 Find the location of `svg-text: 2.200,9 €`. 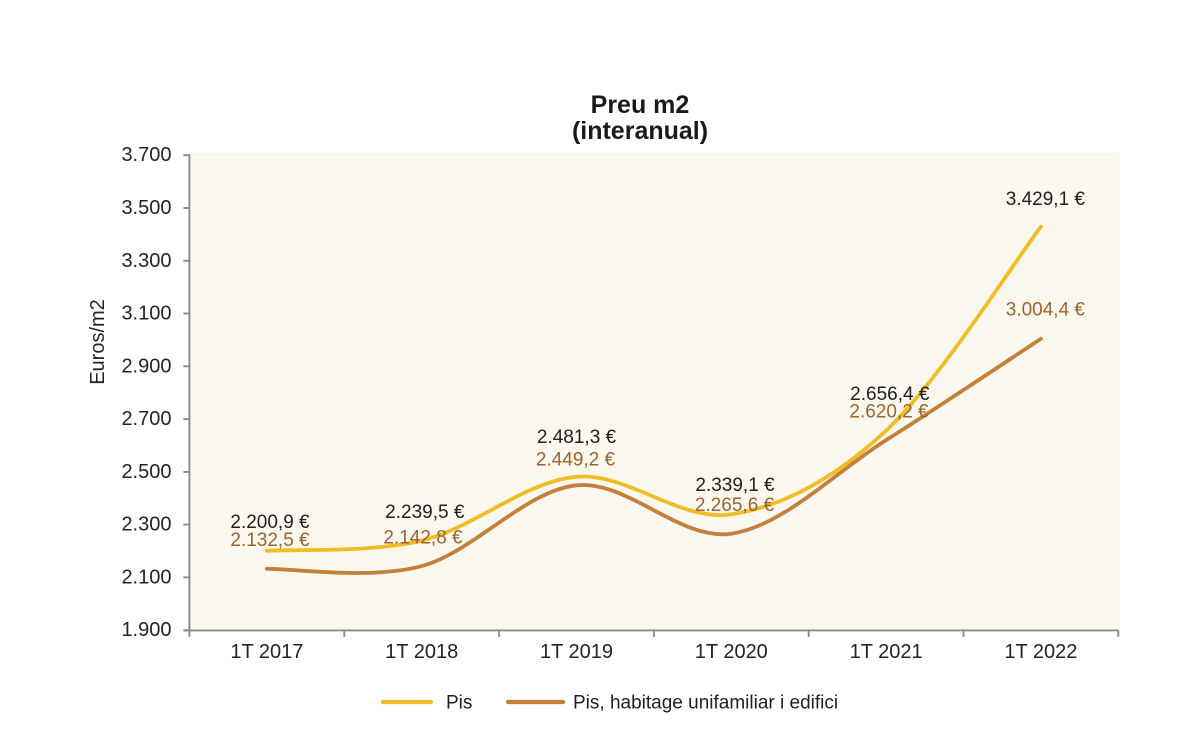

svg-text: 2.200,9 € is located at coordinates (270, 522).